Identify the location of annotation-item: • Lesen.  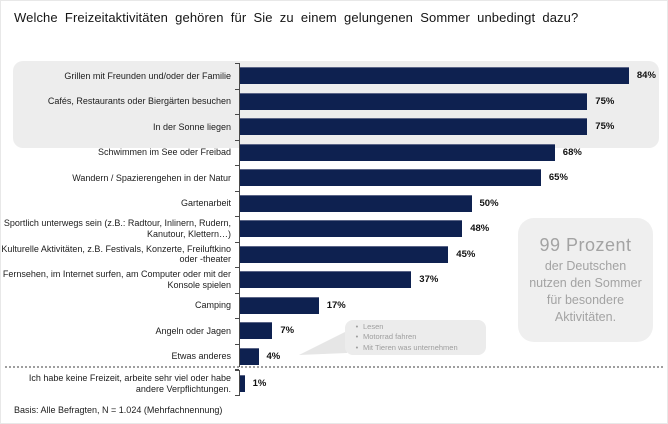
(418, 327).